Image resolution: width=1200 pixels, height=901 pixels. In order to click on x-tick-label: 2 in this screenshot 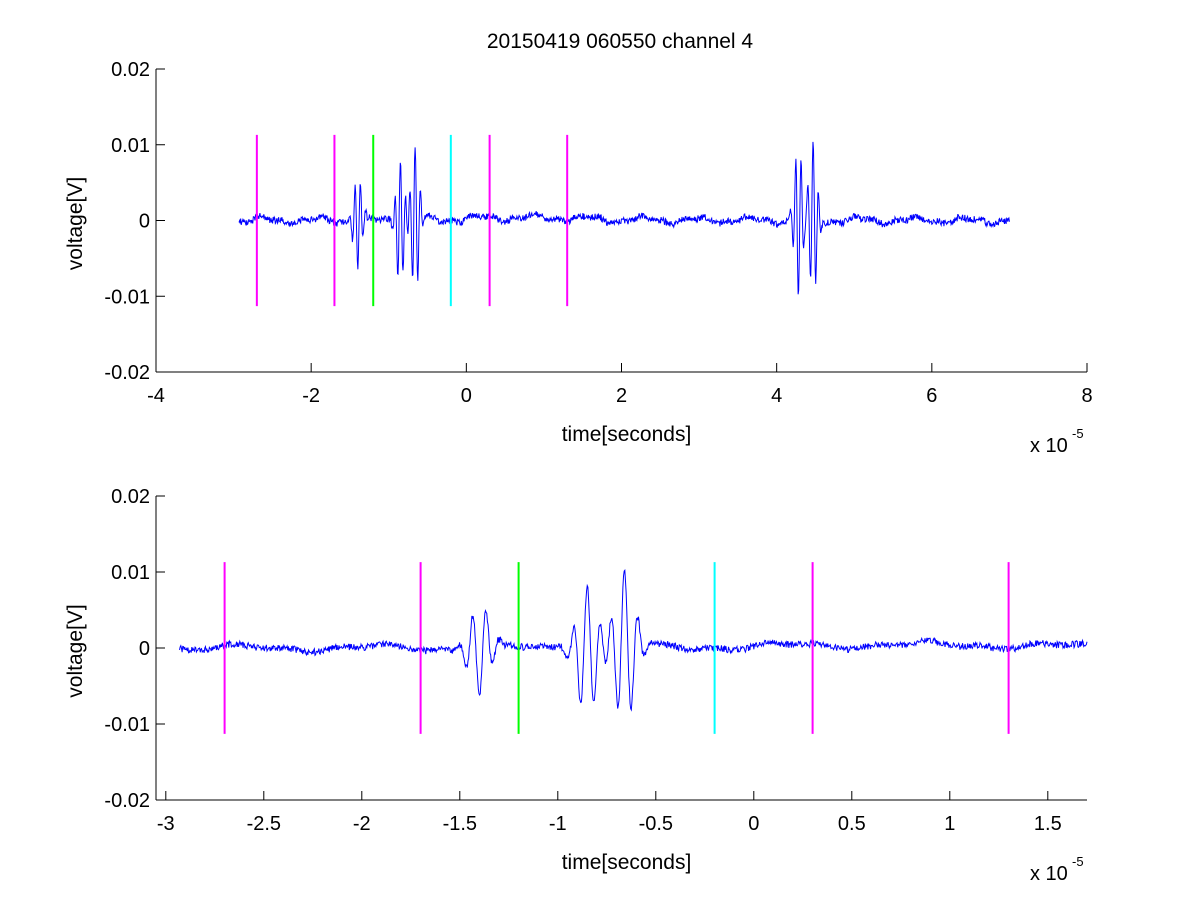, I will do `click(621, 396)`.